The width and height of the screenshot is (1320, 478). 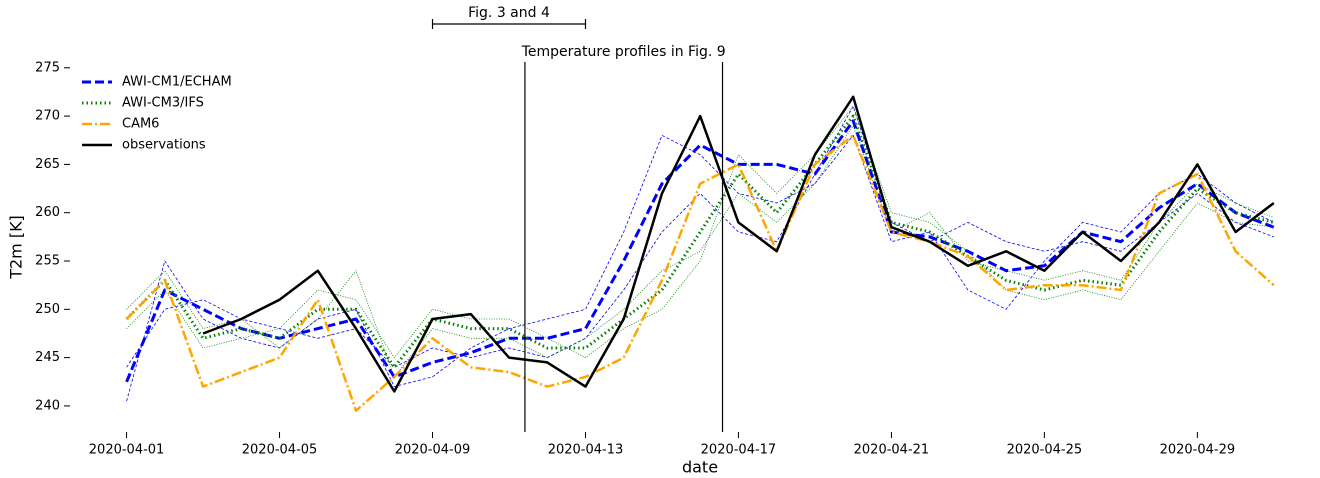 What do you see at coordinates (127, 450) in the screenshot?
I see `x-tick-label: 2020-04-01` at bounding box center [127, 450].